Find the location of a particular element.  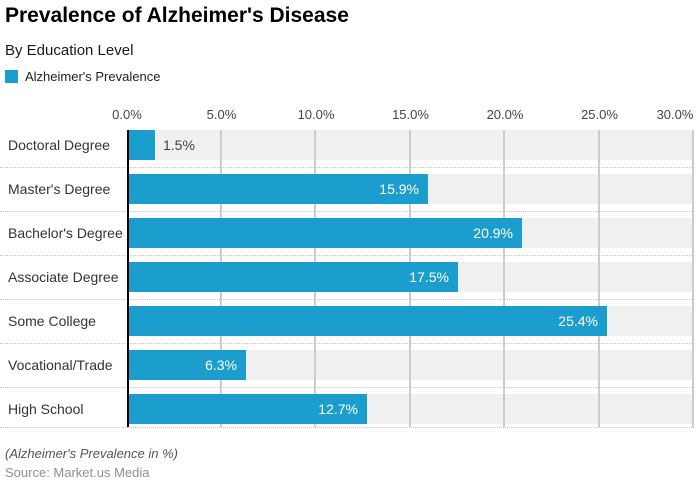

category-label-master-s-degree: Master's Degree is located at coordinates (59, 189).